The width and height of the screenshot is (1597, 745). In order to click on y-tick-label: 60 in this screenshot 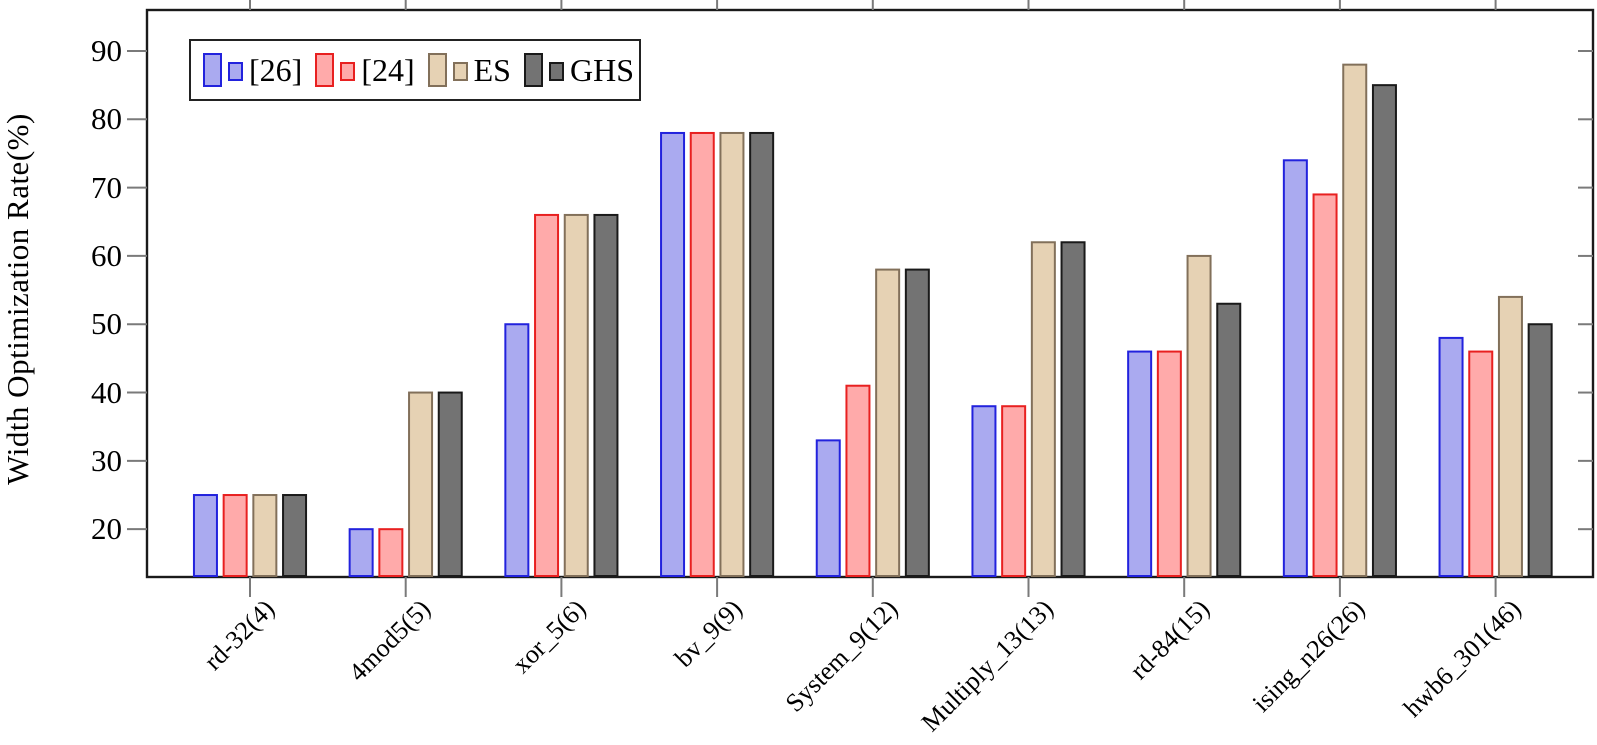, I will do `click(106, 255)`.